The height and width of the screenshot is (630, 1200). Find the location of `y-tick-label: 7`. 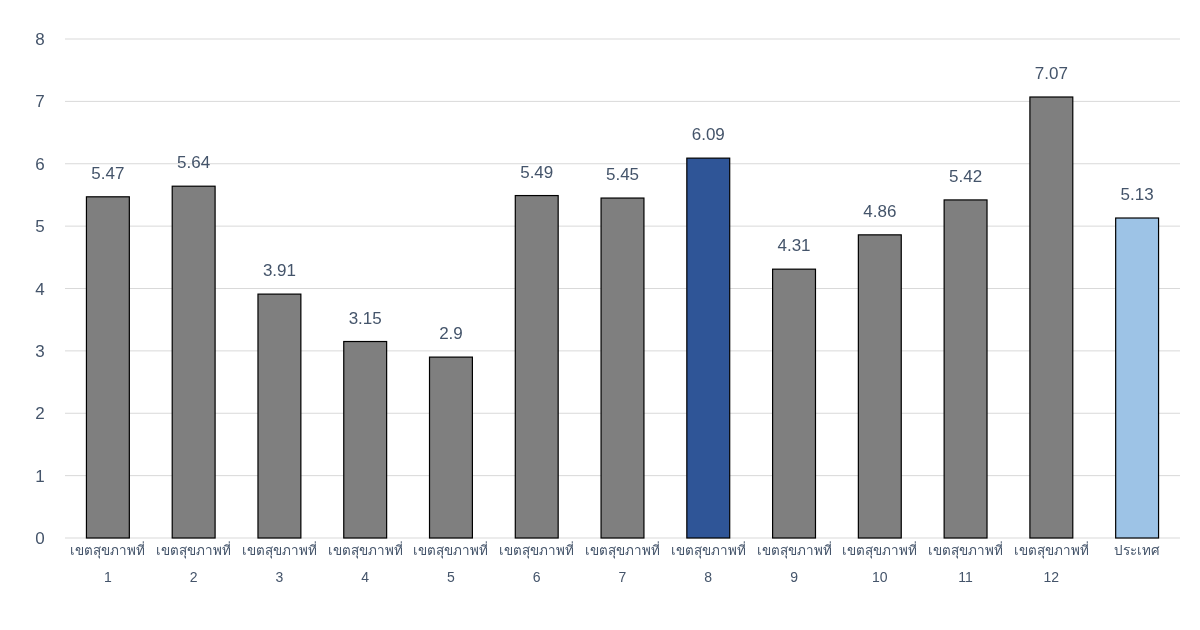

y-tick-label: 7 is located at coordinates (40, 102).